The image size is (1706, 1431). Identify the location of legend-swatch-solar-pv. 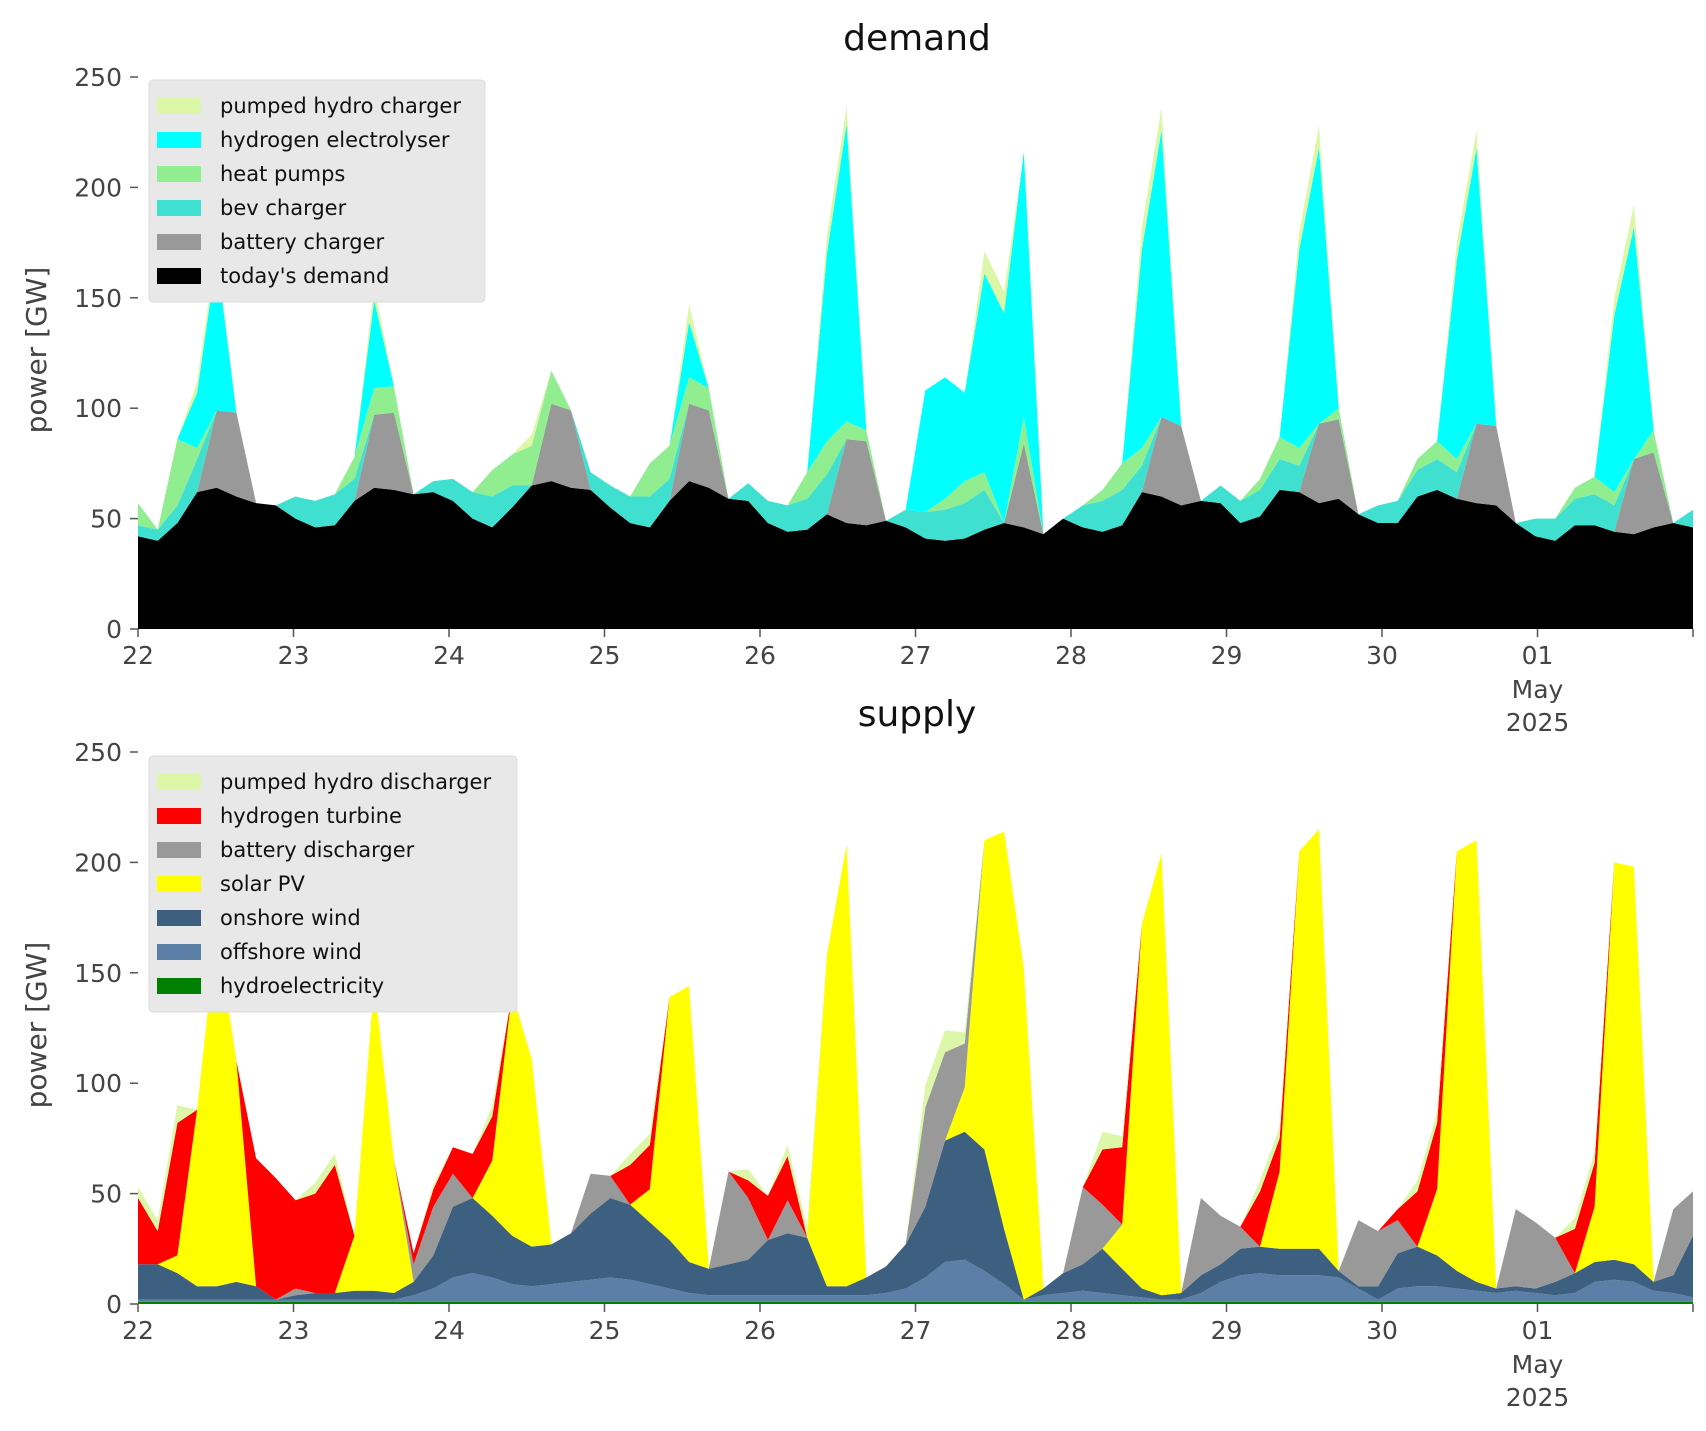
(179, 884).